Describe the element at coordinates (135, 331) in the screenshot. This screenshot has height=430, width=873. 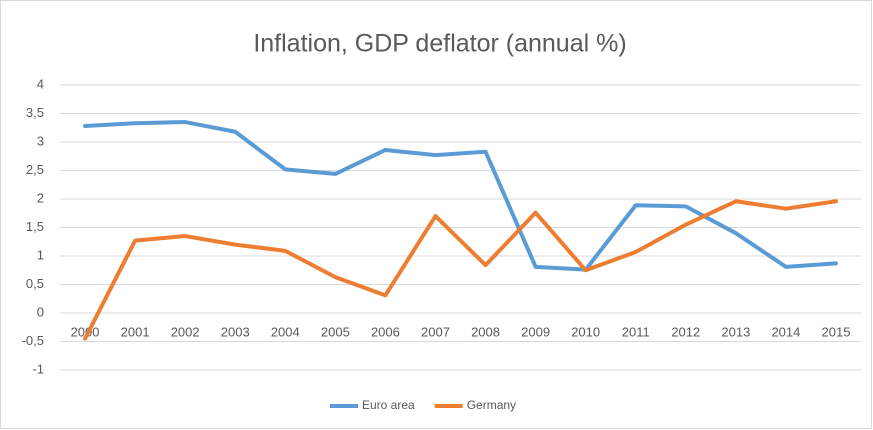
I see `x-tick-label: 2001` at that location.